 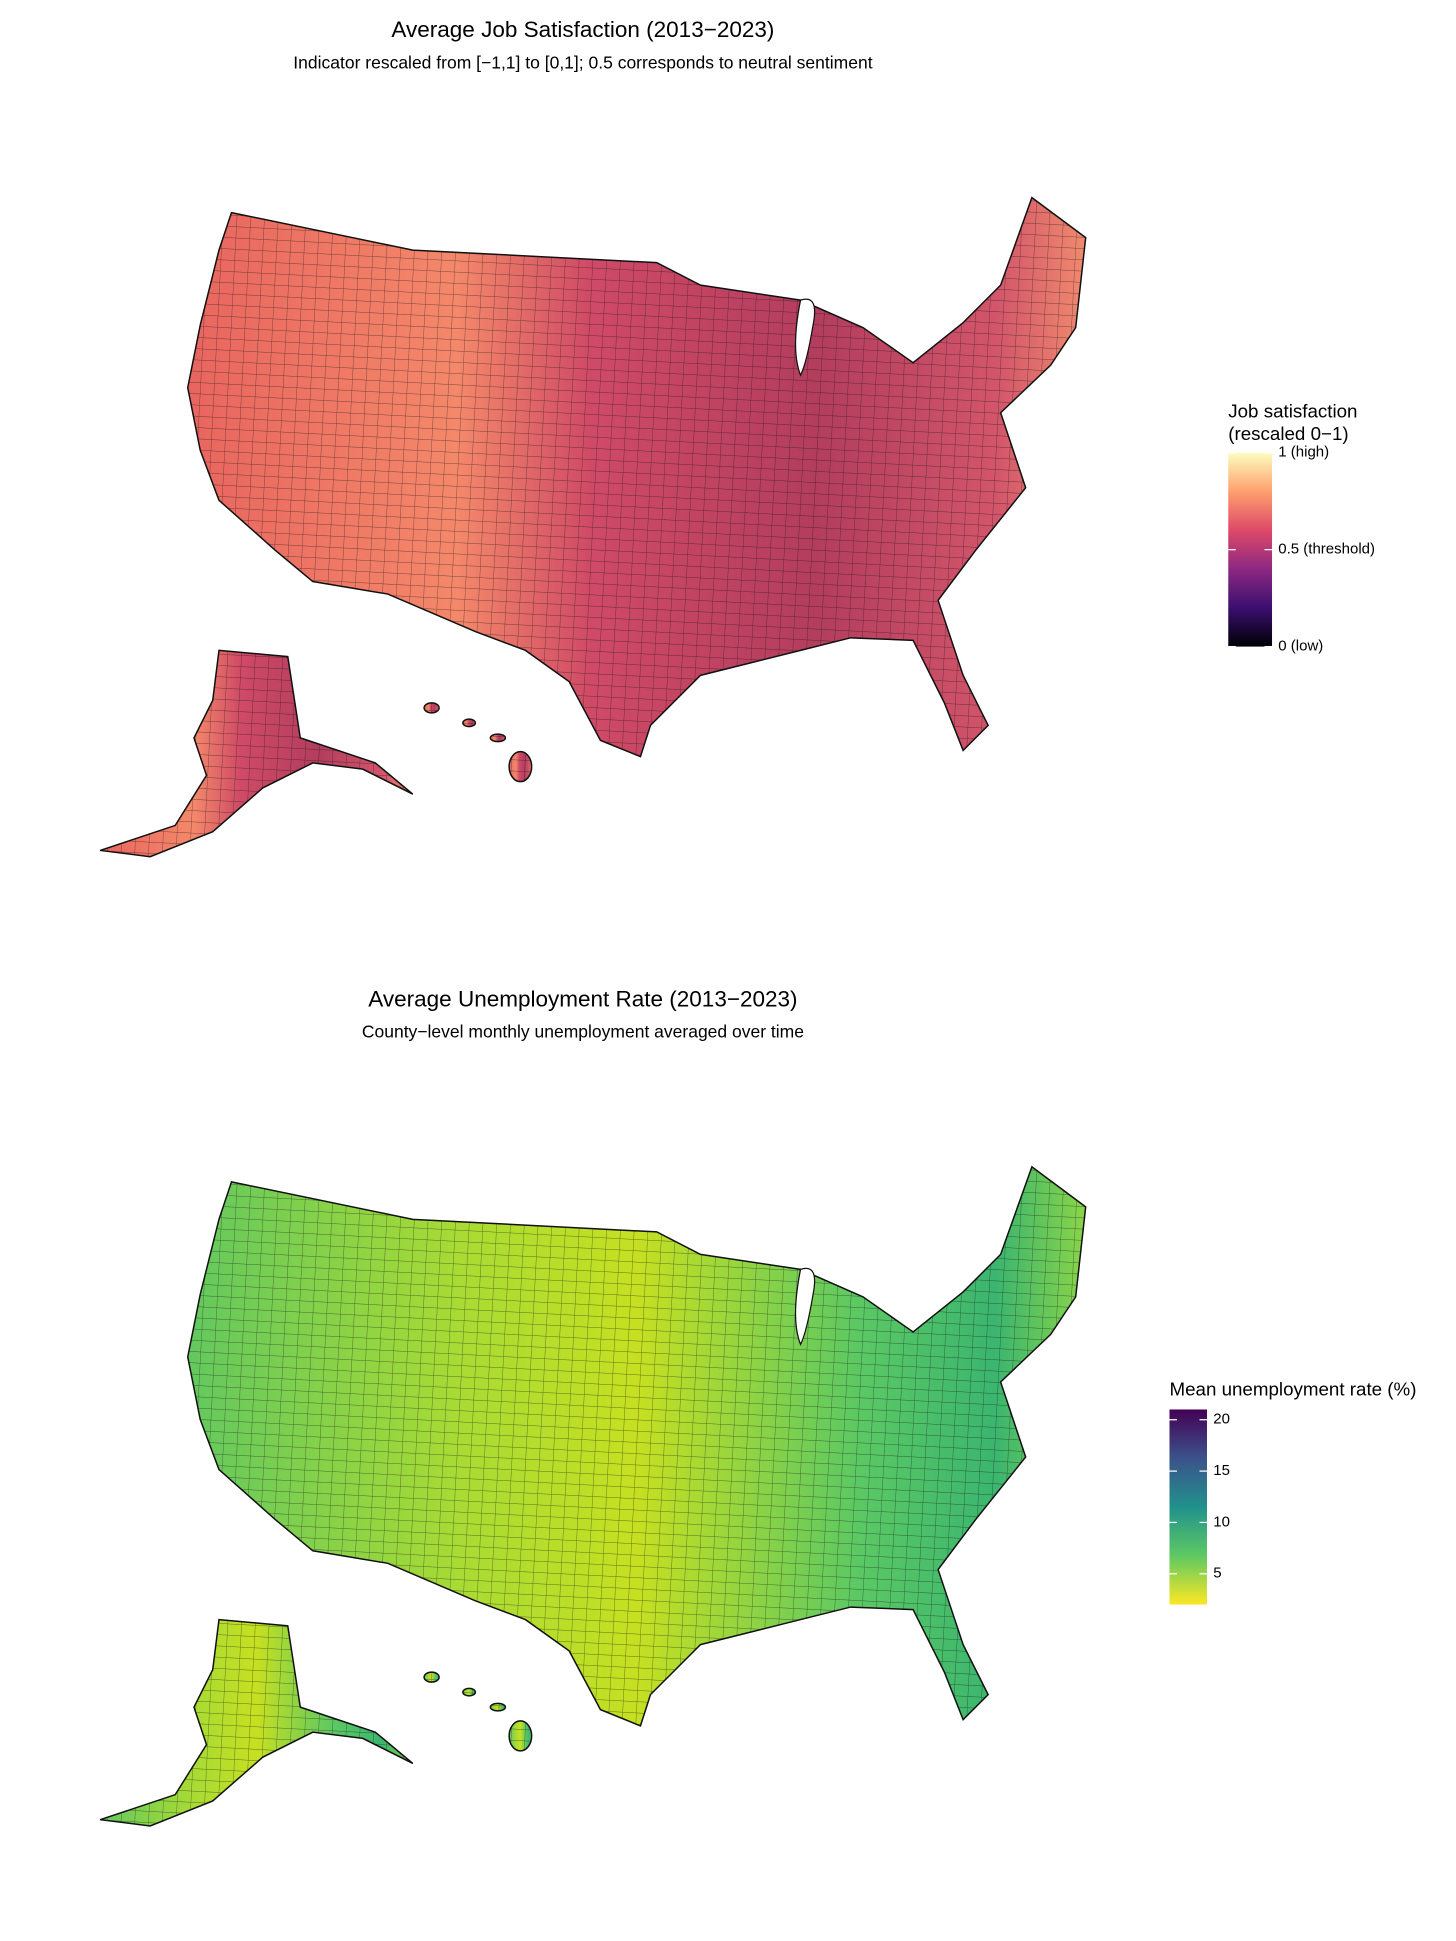 What do you see at coordinates (1326, 549) in the screenshot?
I see `legend-tick-label: 0.5 (threshold)` at bounding box center [1326, 549].